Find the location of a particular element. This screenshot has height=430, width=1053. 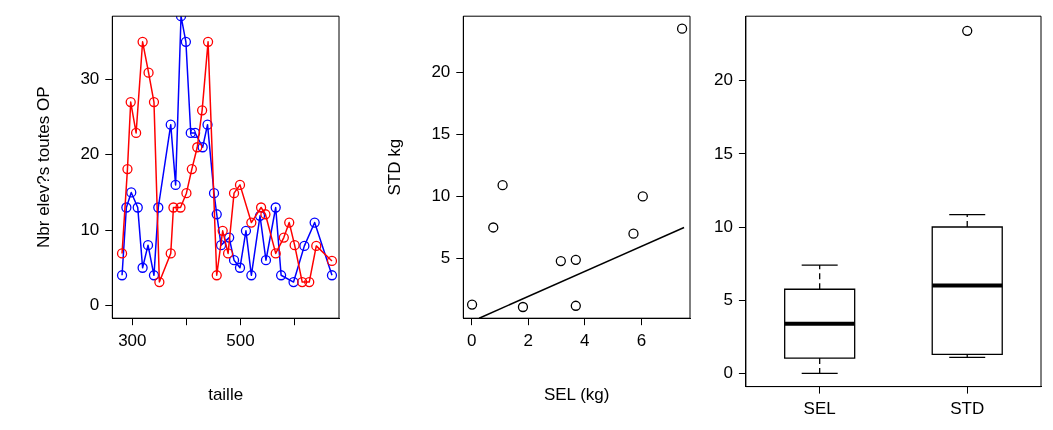

x-tick-label: 4 is located at coordinates (585, 341).